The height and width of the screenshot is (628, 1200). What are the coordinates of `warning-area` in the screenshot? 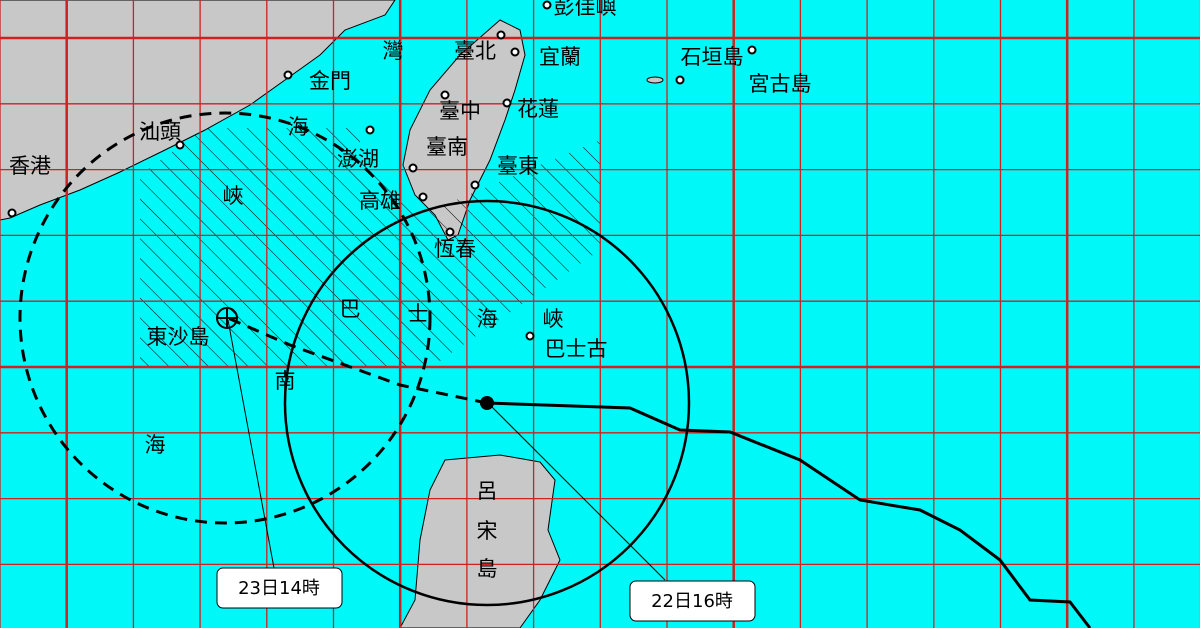 It's located at (370, 248).